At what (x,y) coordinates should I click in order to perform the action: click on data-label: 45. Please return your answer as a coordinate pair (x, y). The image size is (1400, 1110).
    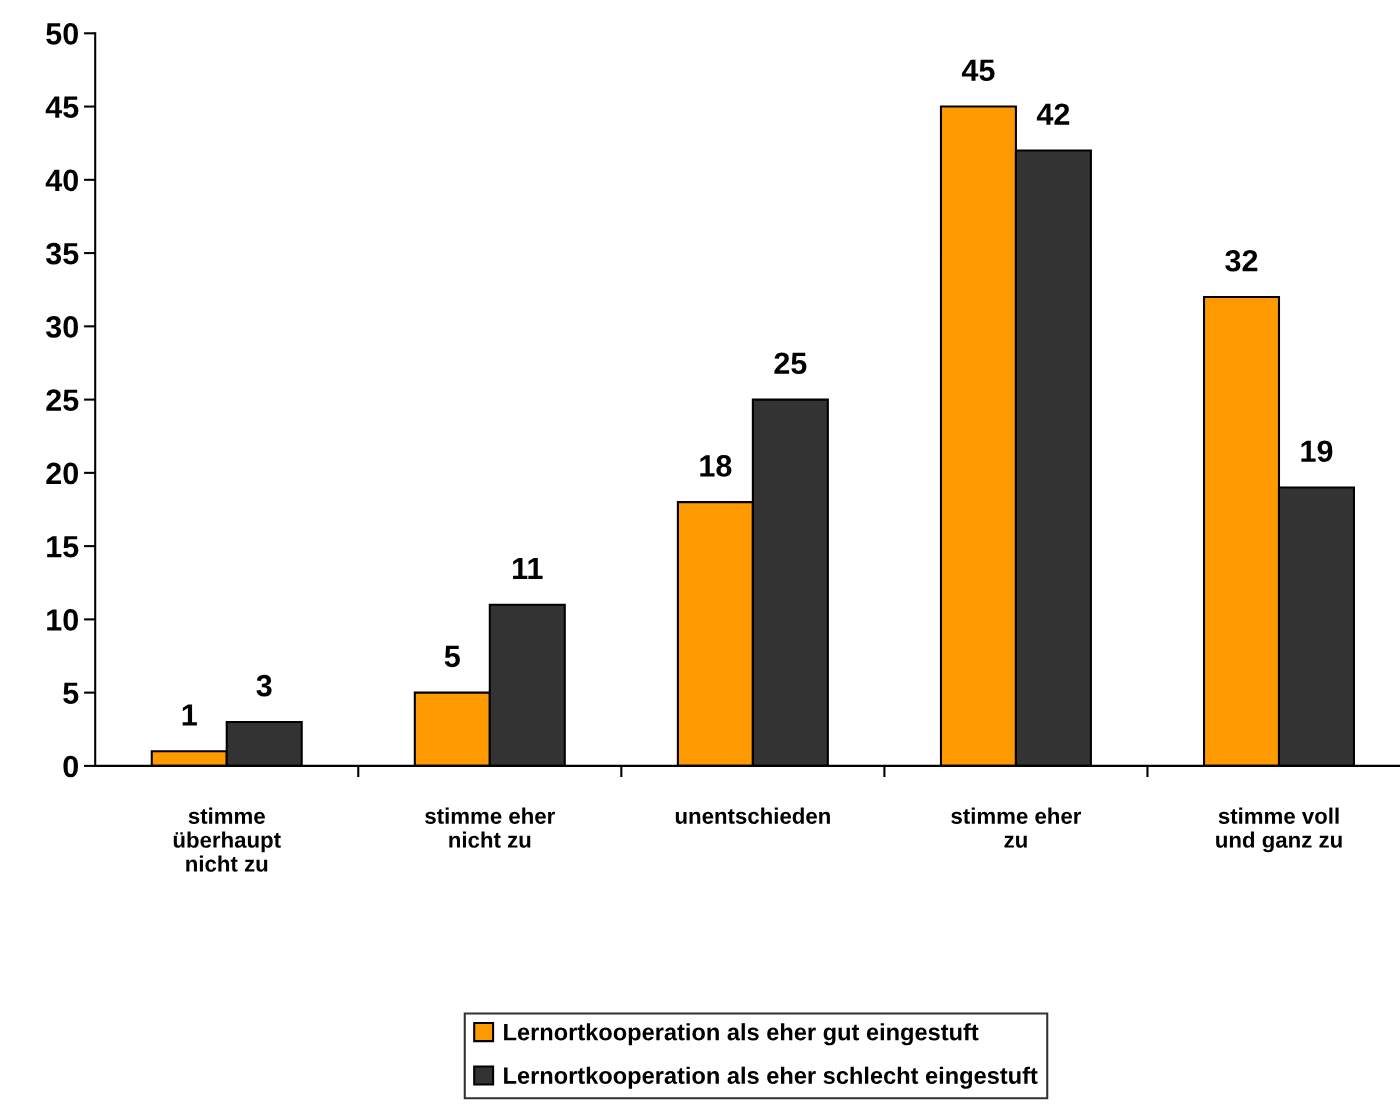
    Looking at the image, I should click on (978, 70).